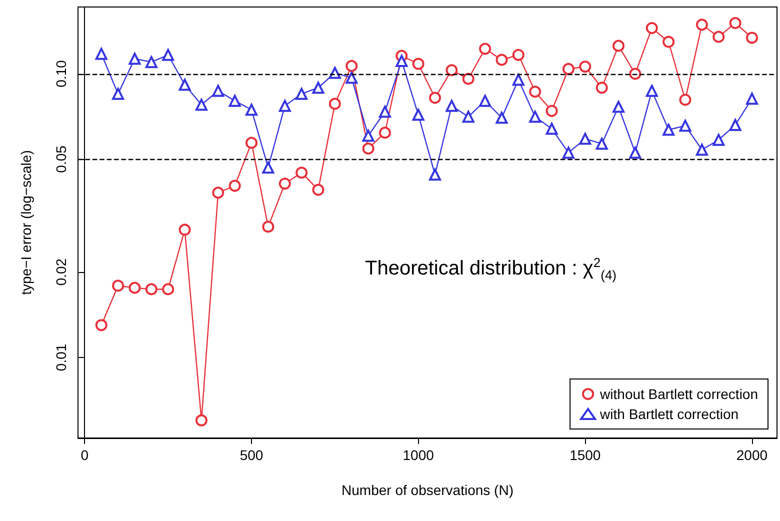 This screenshot has width=780, height=521. I want to click on x-tick-label: 1500, so click(585, 455).